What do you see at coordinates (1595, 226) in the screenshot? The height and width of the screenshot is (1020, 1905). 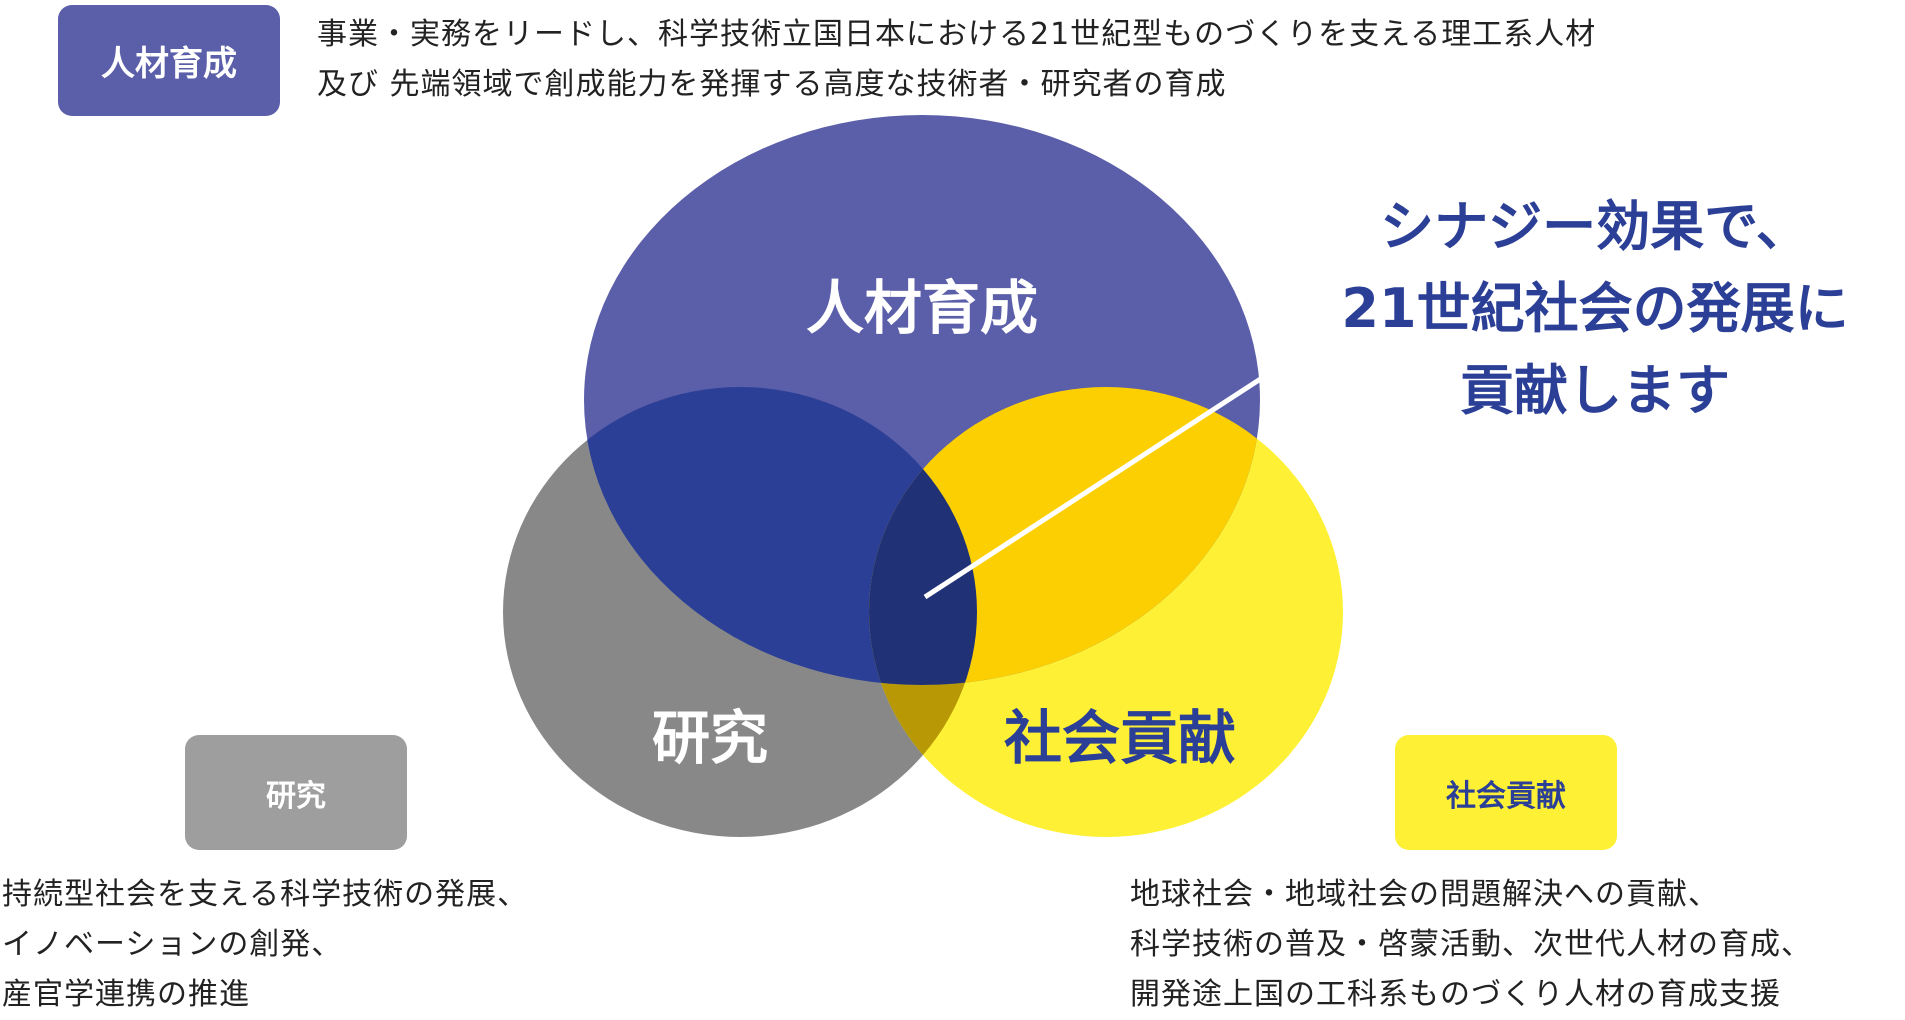 I see `synergy-line: シナジー効果で、` at bounding box center [1595, 226].